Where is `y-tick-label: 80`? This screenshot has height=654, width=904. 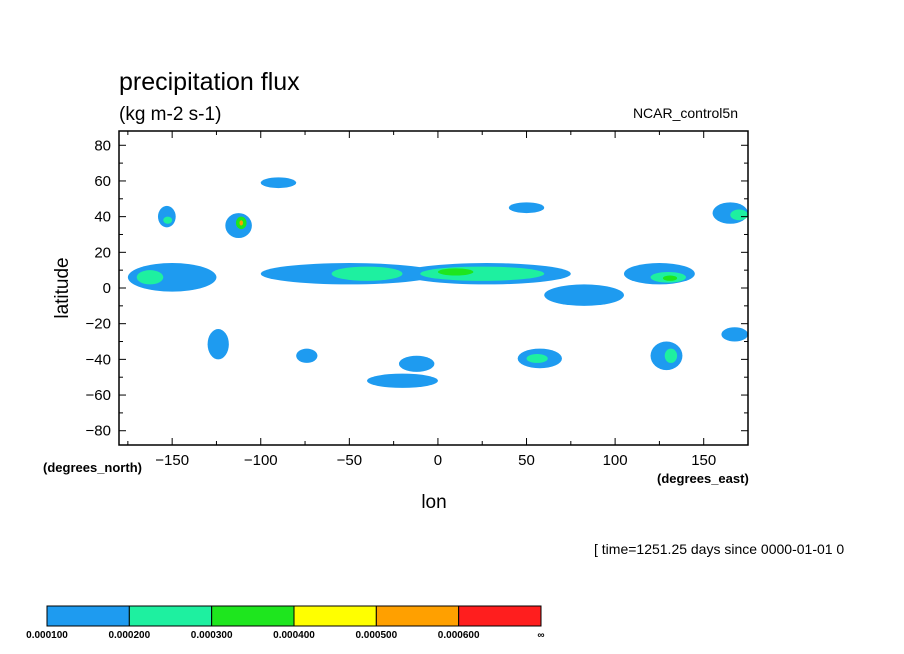
y-tick-label: 80 is located at coordinates (102, 145).